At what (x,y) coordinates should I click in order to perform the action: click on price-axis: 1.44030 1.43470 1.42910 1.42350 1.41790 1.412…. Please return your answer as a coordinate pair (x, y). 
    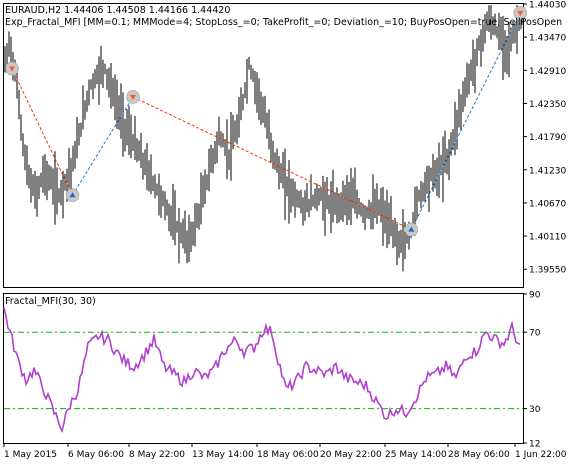
    Looking at the image, I should click on (544, 138).